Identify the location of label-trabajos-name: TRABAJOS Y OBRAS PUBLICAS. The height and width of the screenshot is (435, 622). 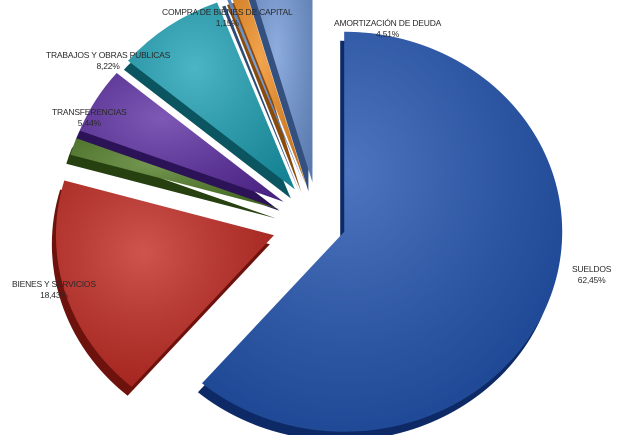
(108, 55).